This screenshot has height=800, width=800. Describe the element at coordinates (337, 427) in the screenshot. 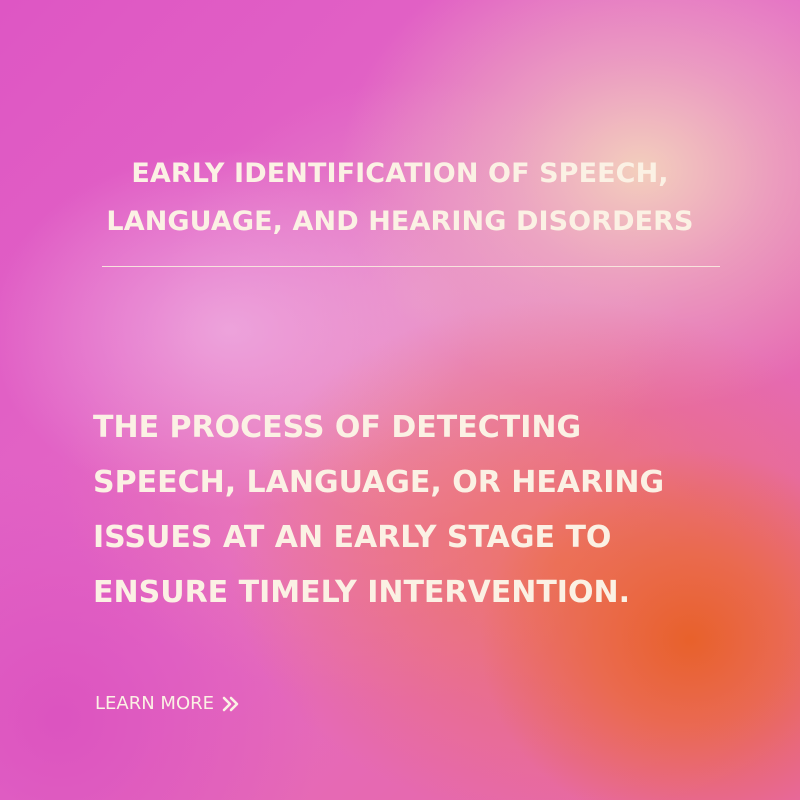

I see `card-description-line: THE PROCESS OF DETECTING` at that location.